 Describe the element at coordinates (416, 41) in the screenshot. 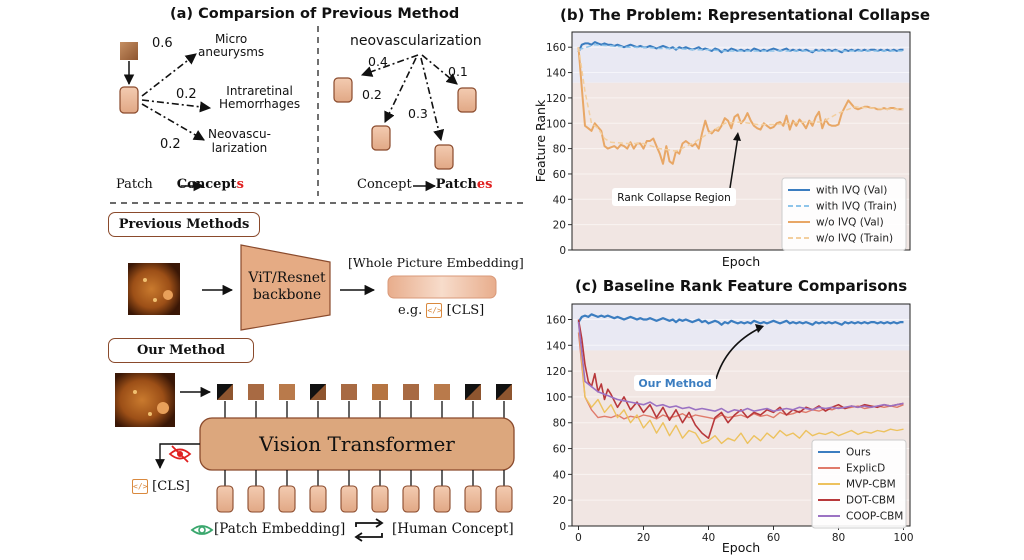

I see `concept-title: neovascularization` at that location.